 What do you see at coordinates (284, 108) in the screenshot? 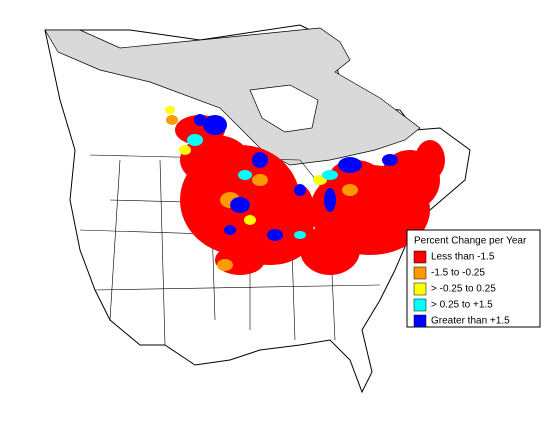
I see `hudson-bay` at bounding box center [284, 108].